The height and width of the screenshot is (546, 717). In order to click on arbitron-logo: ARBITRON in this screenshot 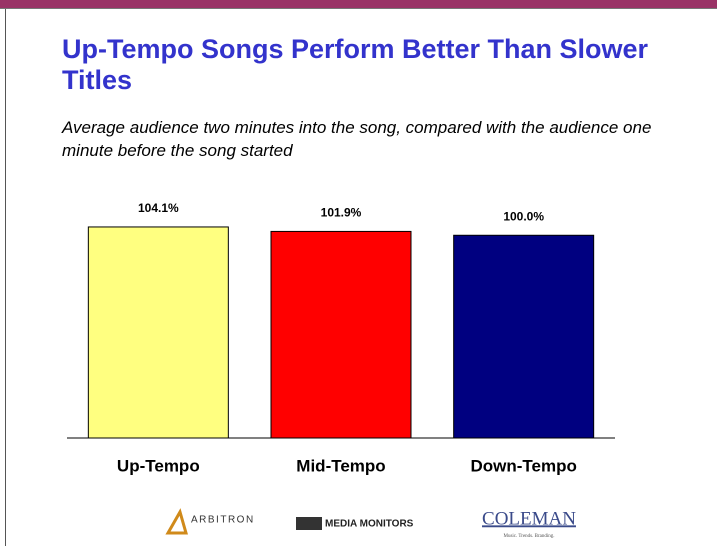, I will do `click(210, 521)`.